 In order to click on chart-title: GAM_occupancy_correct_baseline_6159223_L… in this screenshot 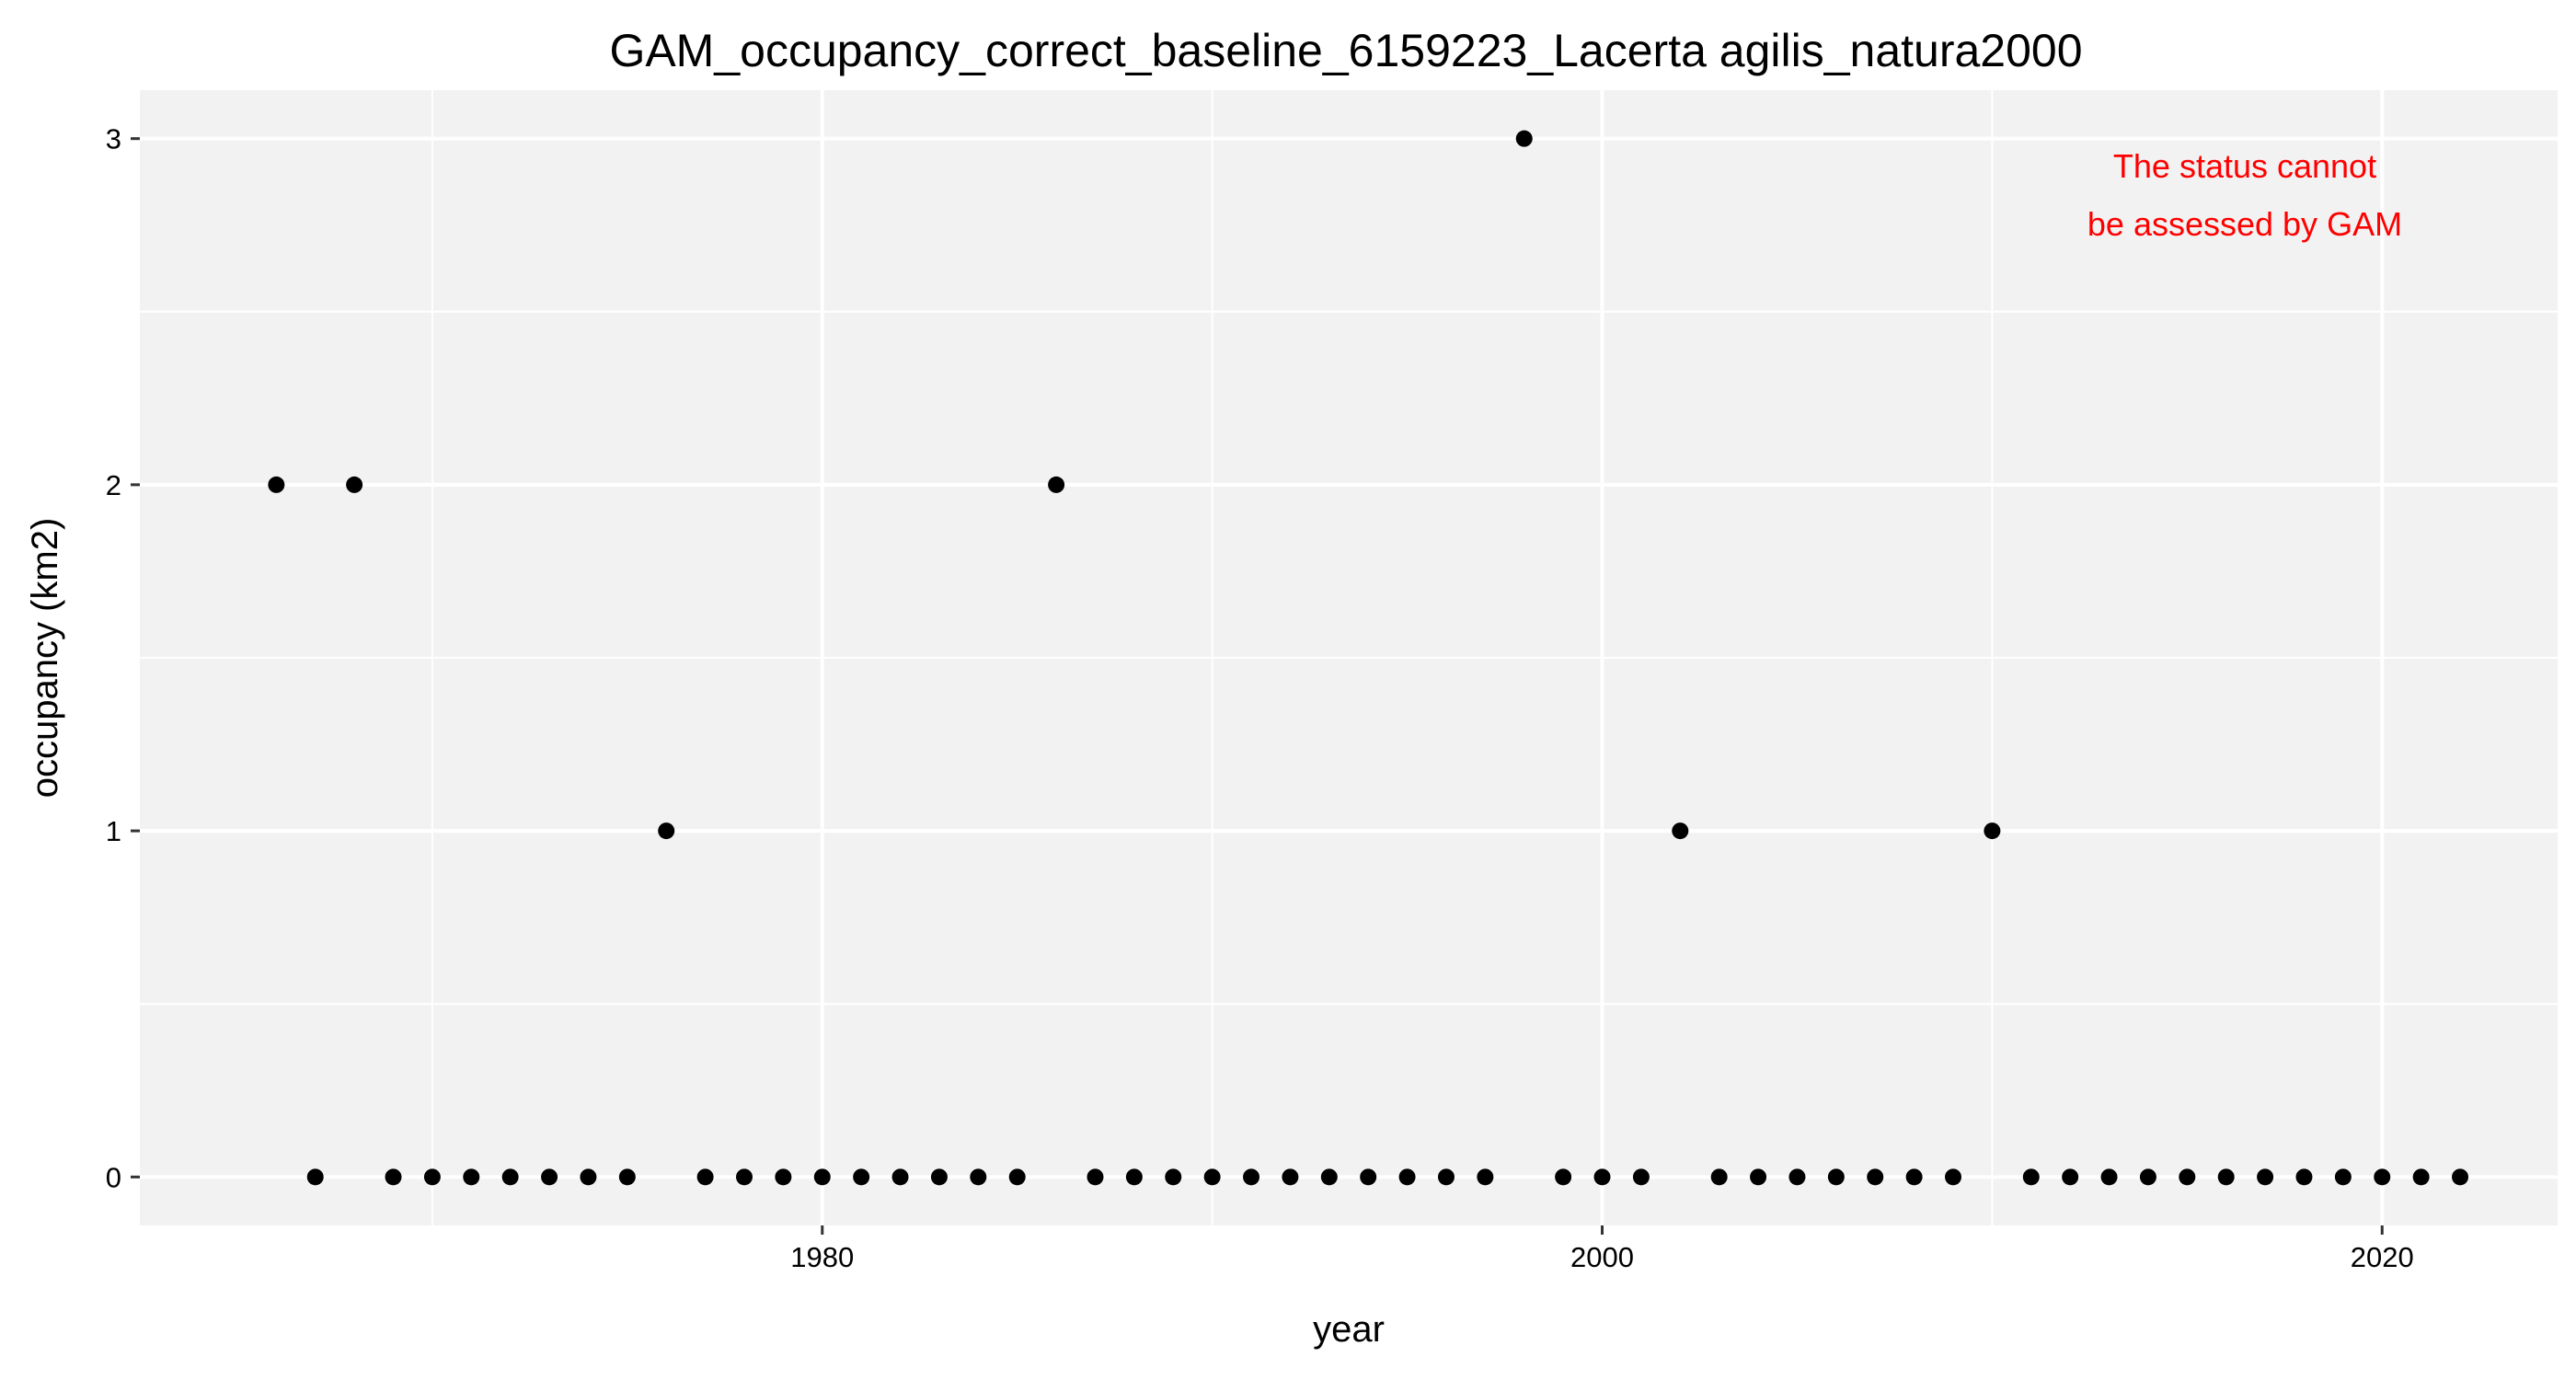, I will do `click(1345, 50)`.